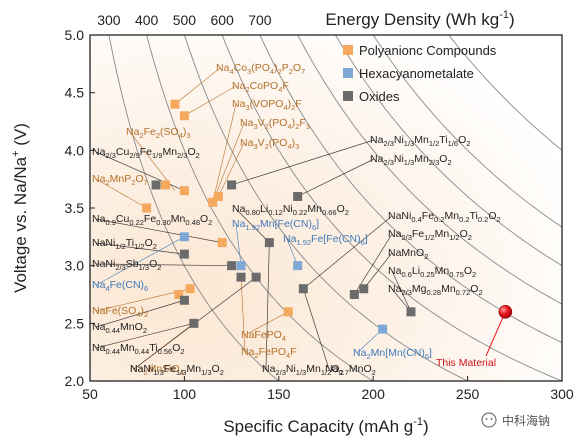  Describe the element at coordinates (75, 93) in the screenshot. I see `y-tick-label: 4.5` at that location.